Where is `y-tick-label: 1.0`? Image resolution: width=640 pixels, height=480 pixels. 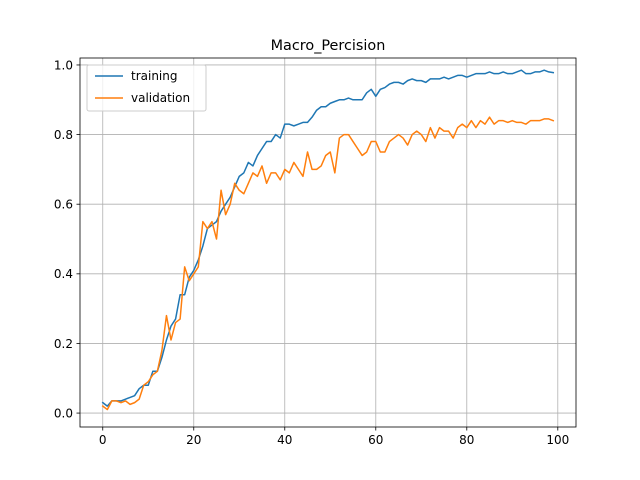
y-tick-label: 1.0 is located at coordinates (63, 65).